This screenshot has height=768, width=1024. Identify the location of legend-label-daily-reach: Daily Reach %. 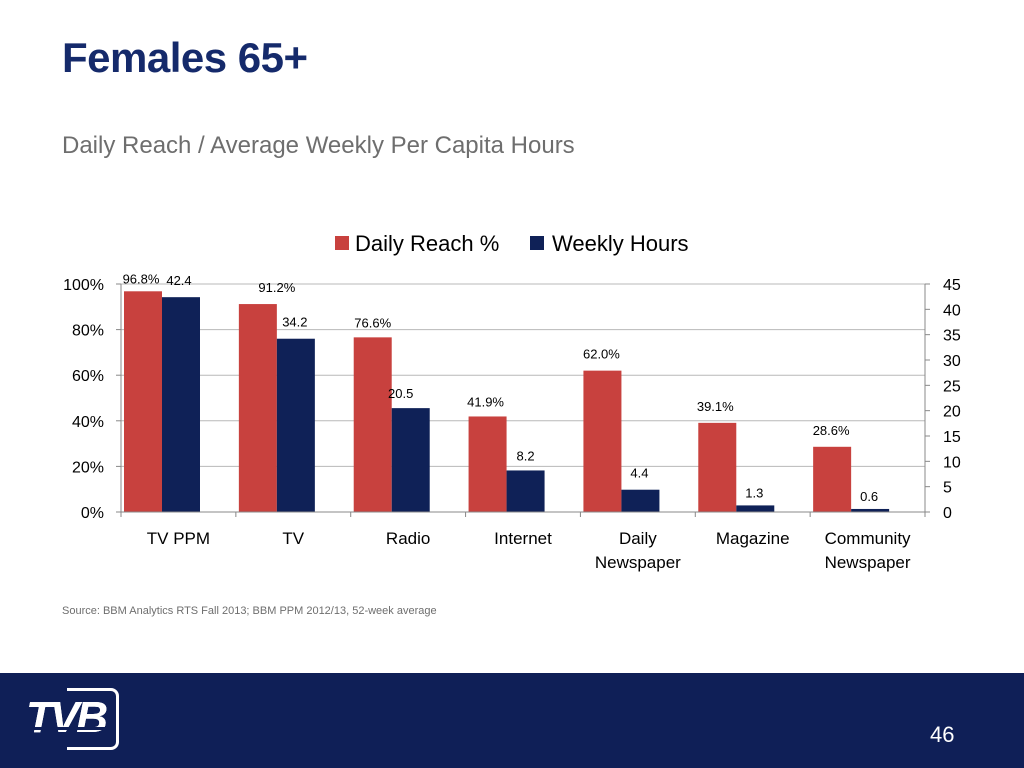
(427, 243).